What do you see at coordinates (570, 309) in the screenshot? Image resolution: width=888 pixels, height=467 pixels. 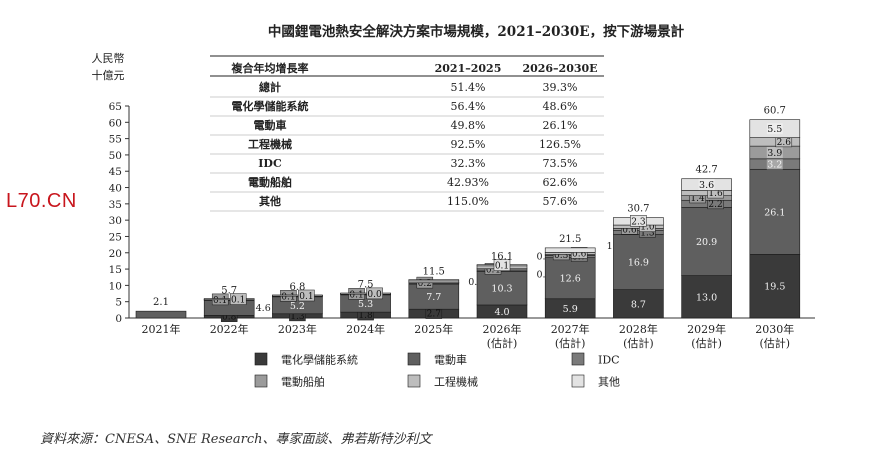 I see `data-label: 5.9` at bounding box center [570, 309].